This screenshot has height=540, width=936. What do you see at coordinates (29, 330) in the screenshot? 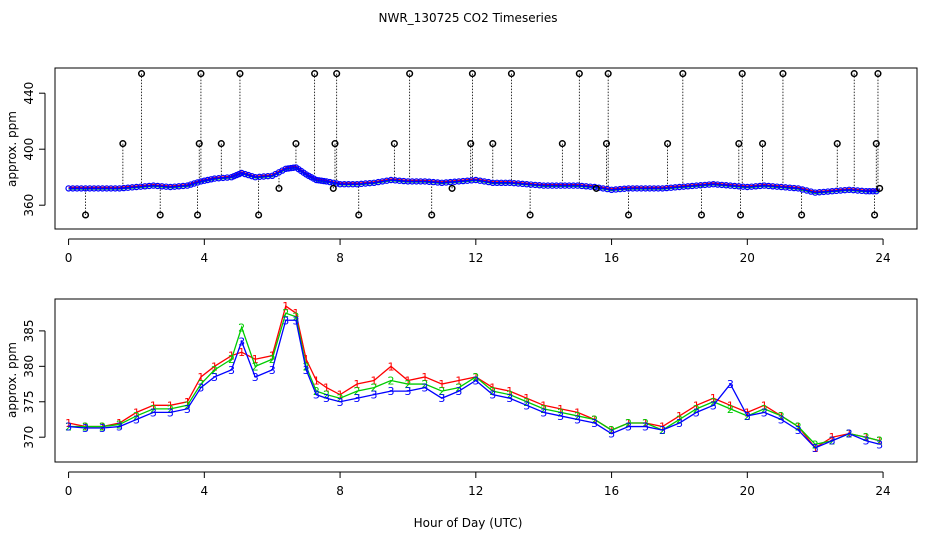
I see `y-tick-label: 385` at bounding box center [29, 330].